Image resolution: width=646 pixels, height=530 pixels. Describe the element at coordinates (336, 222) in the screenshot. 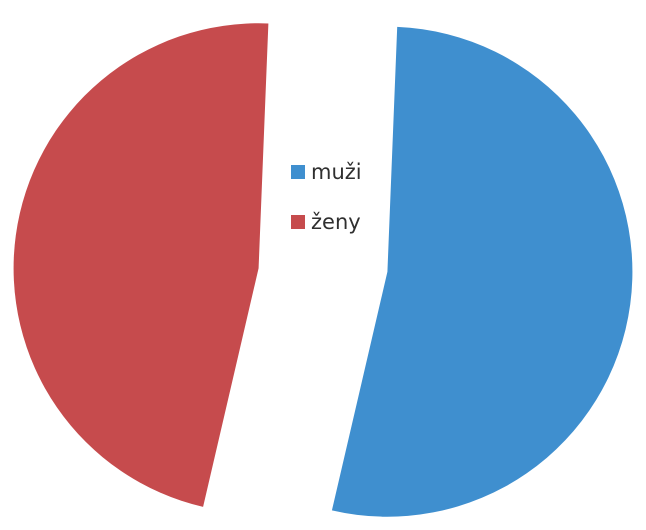

I see `legend-label-zeny: ženy` at that location.